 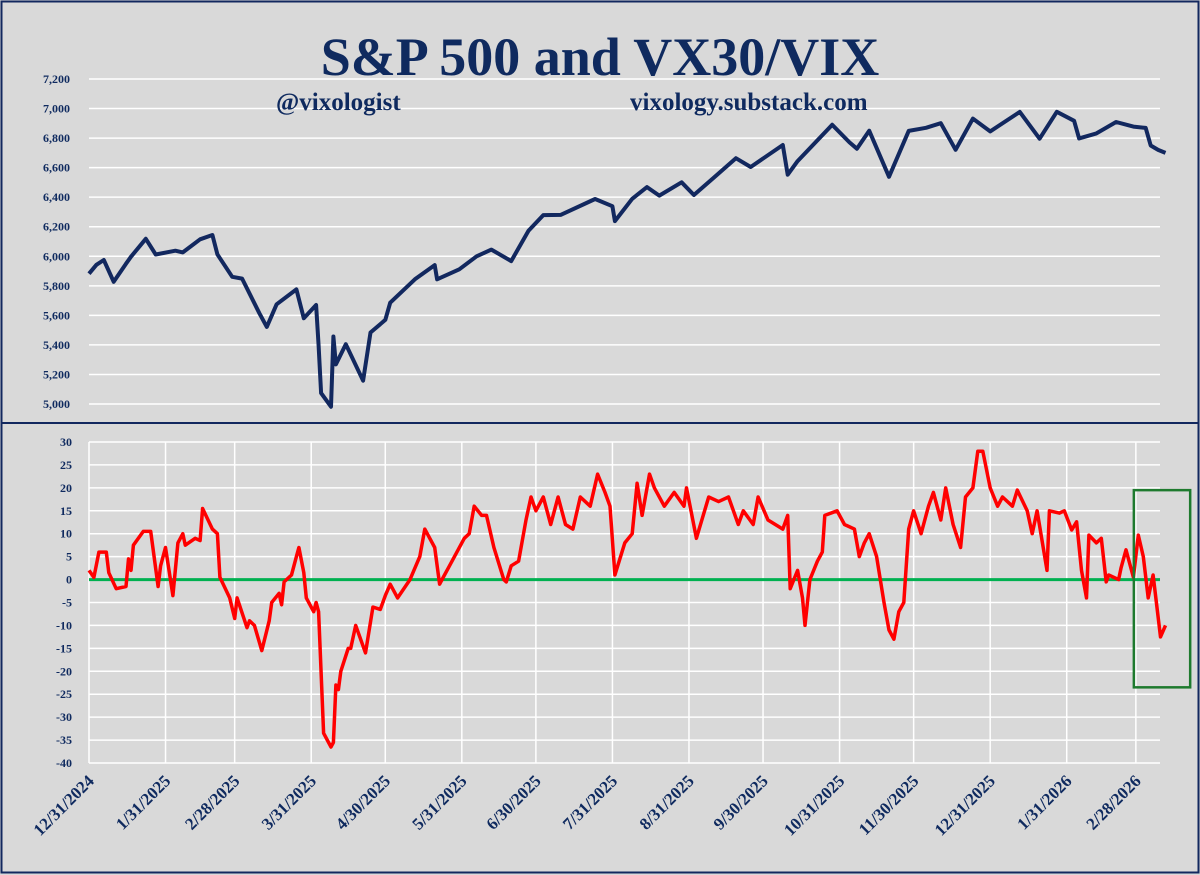 I want to click on bottom-y-tick-label: -10, so click(x=64, y=625).